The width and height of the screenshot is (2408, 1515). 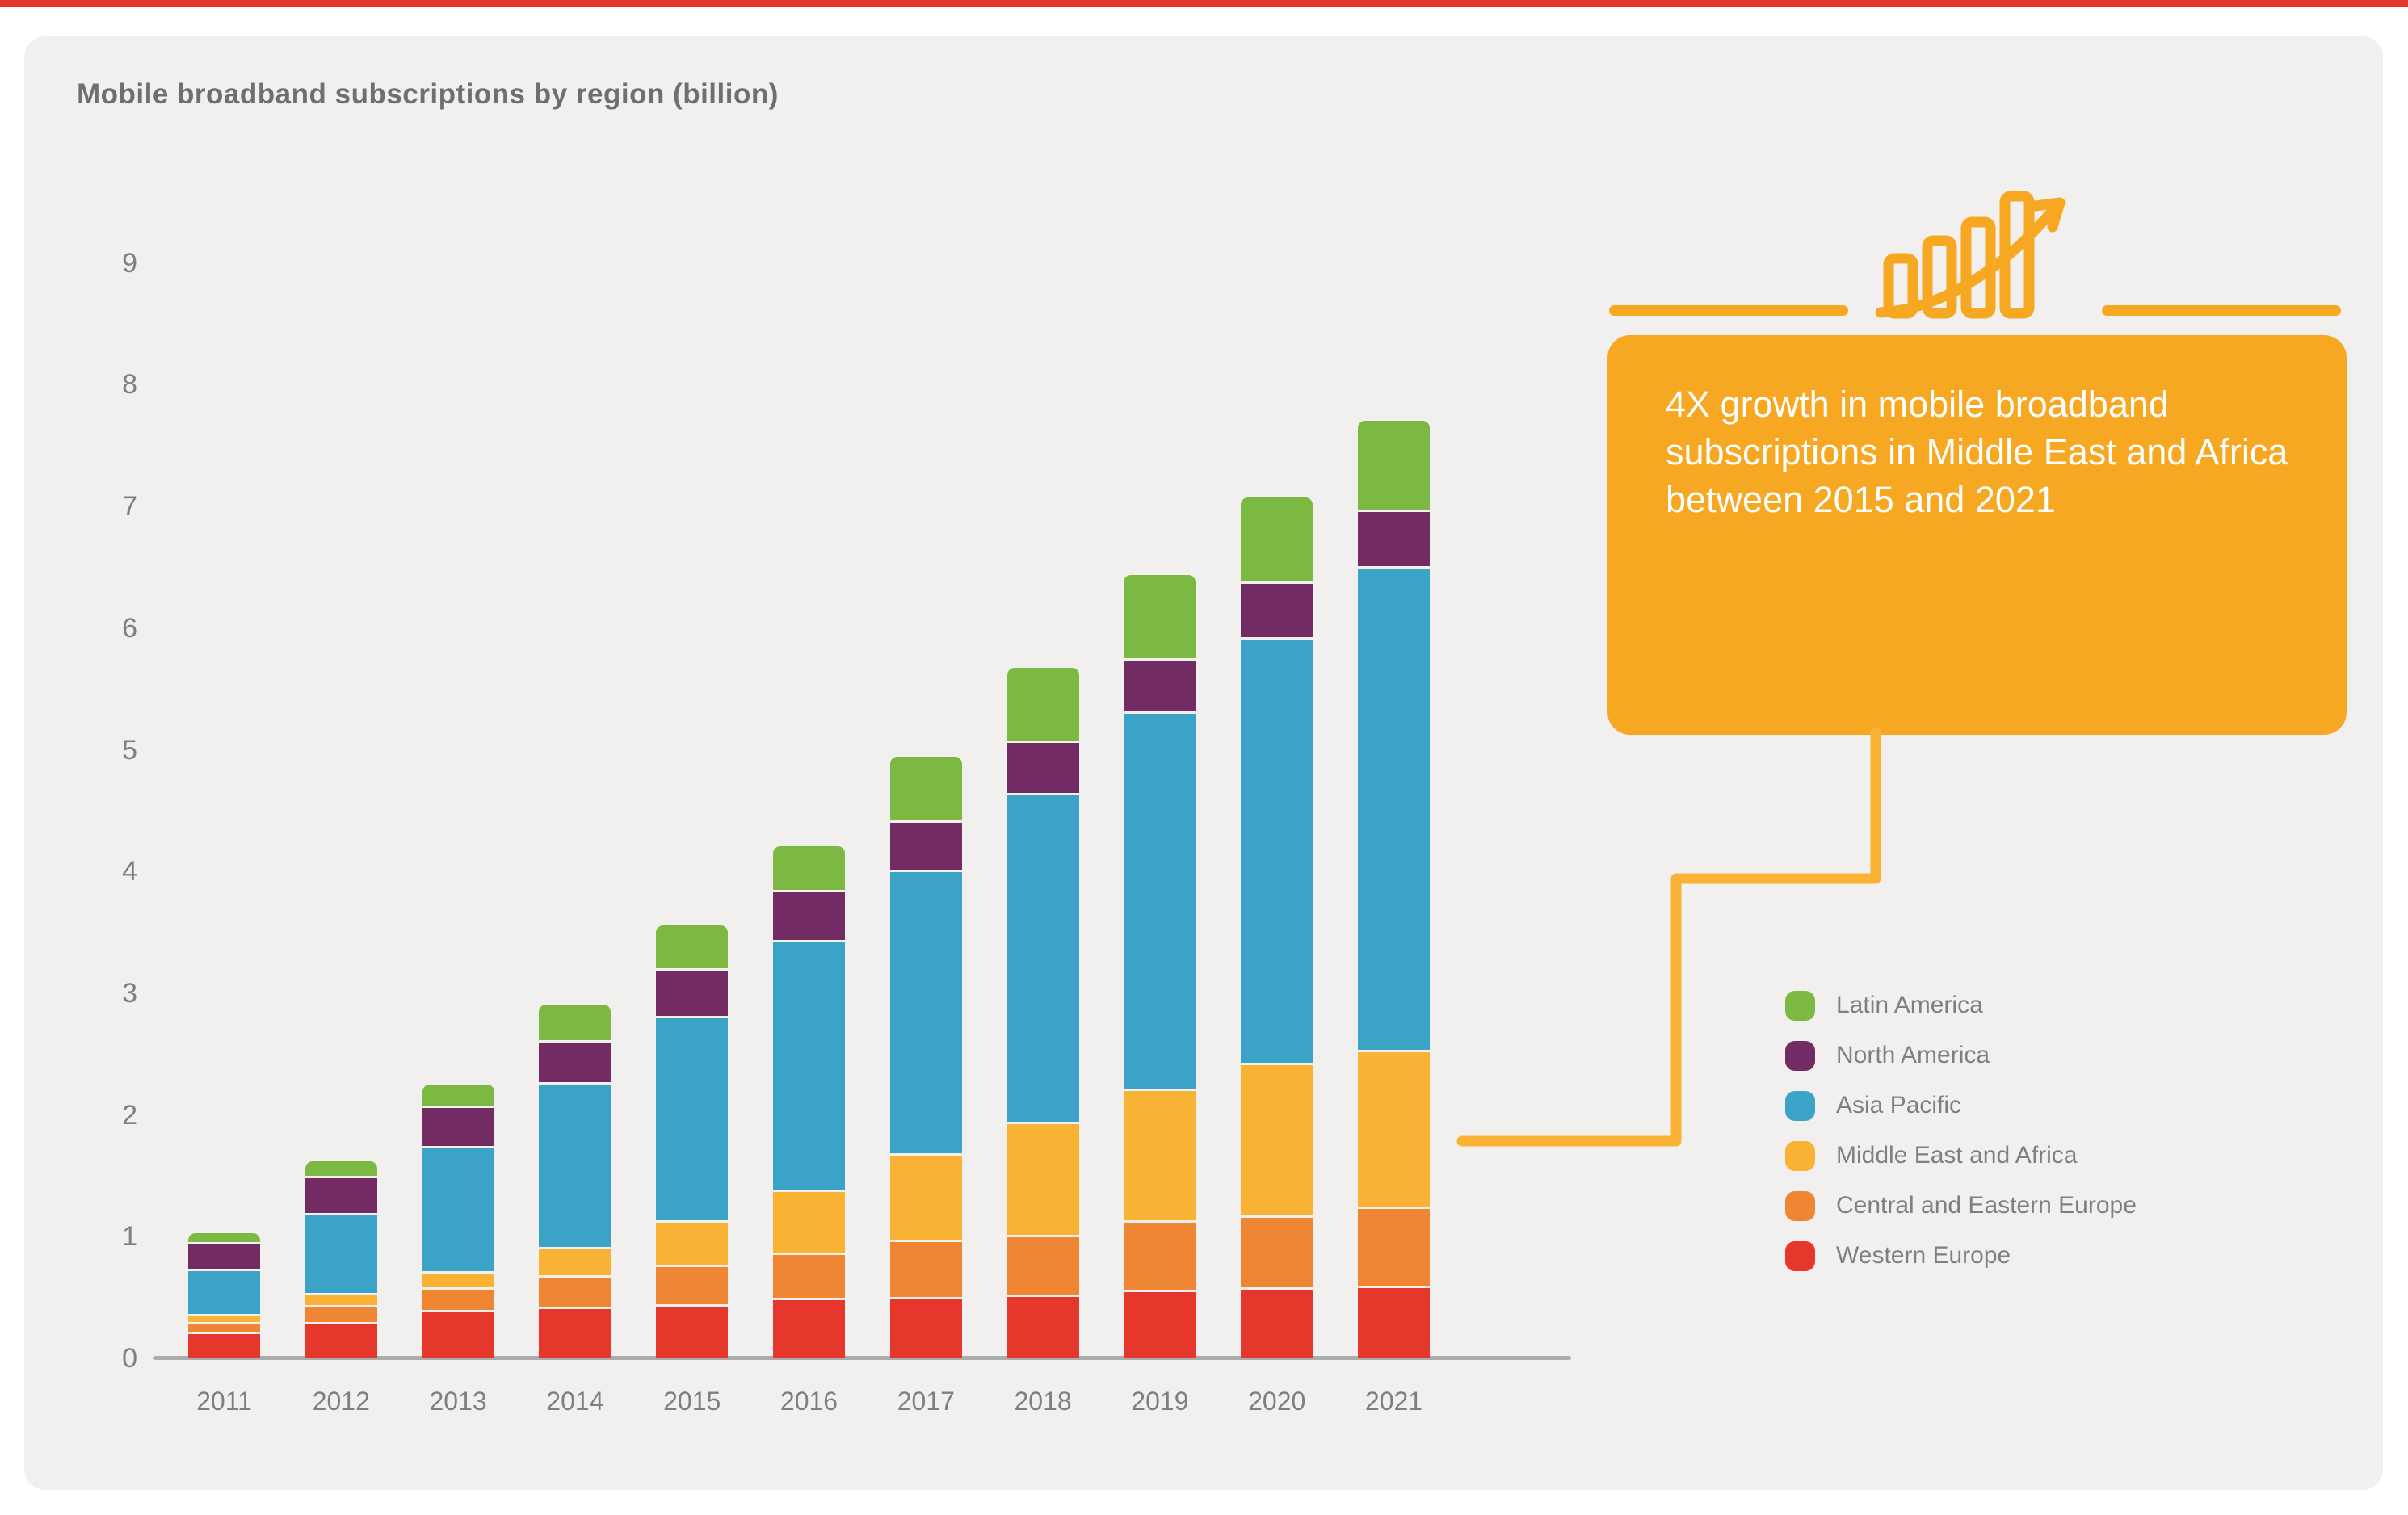 What do you see at coordinates (129, 1359) in the screenshot?
I see `y-tick-label: 0` at bounding box center [129, 1359].